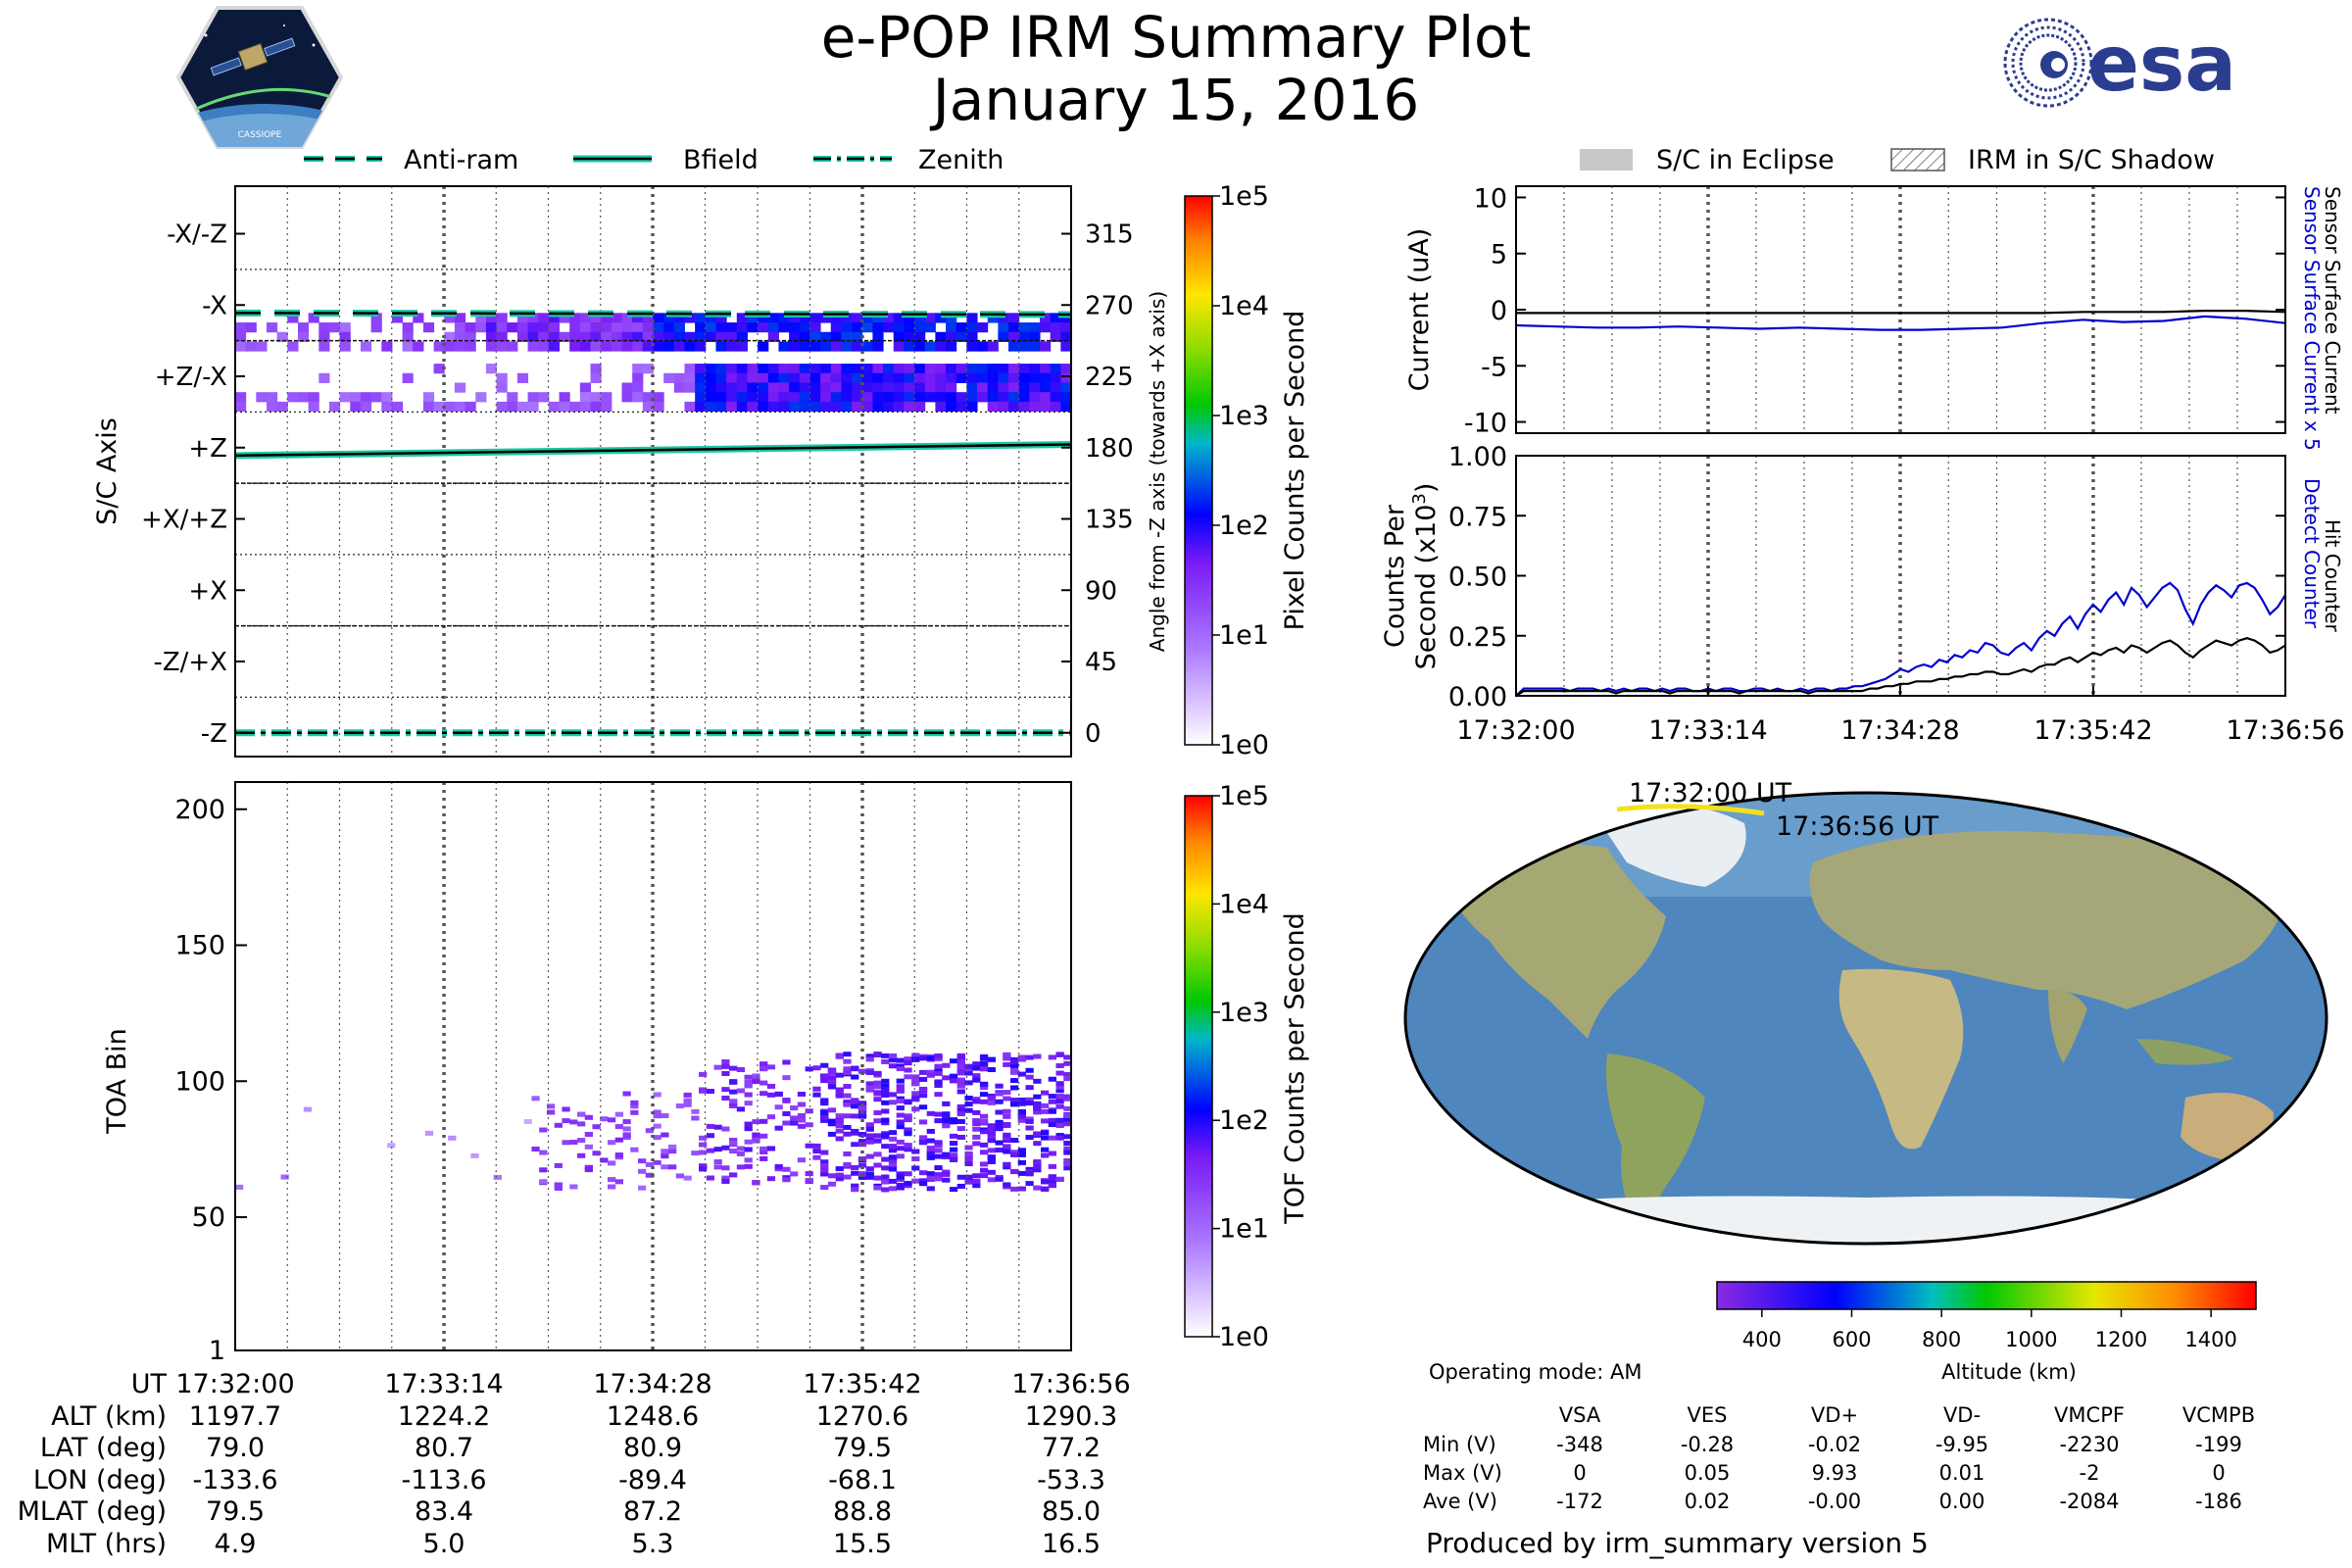 Image resolution: width=2352 pixels, height=1568 pixels. I want to click on altitude-colorbar, so click(1986, 1295).